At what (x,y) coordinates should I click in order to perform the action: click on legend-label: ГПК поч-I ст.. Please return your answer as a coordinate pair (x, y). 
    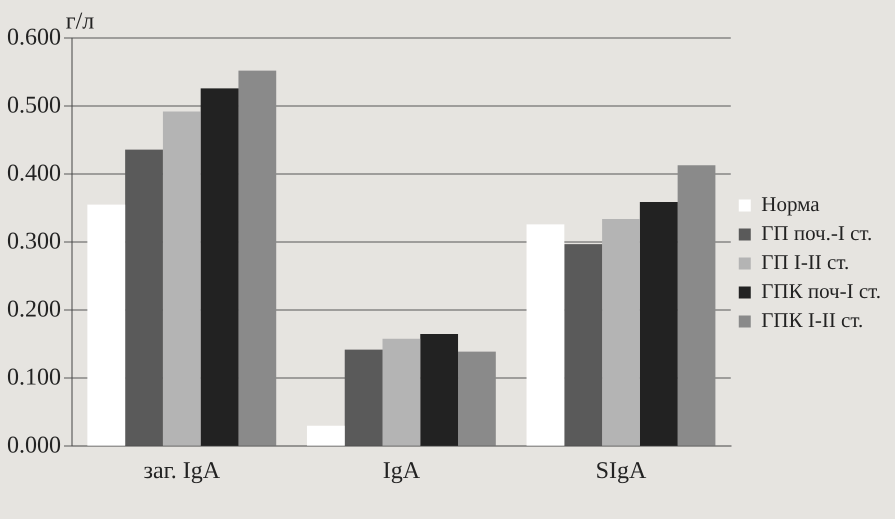
    Looking at the image, I should click on (821, 291).